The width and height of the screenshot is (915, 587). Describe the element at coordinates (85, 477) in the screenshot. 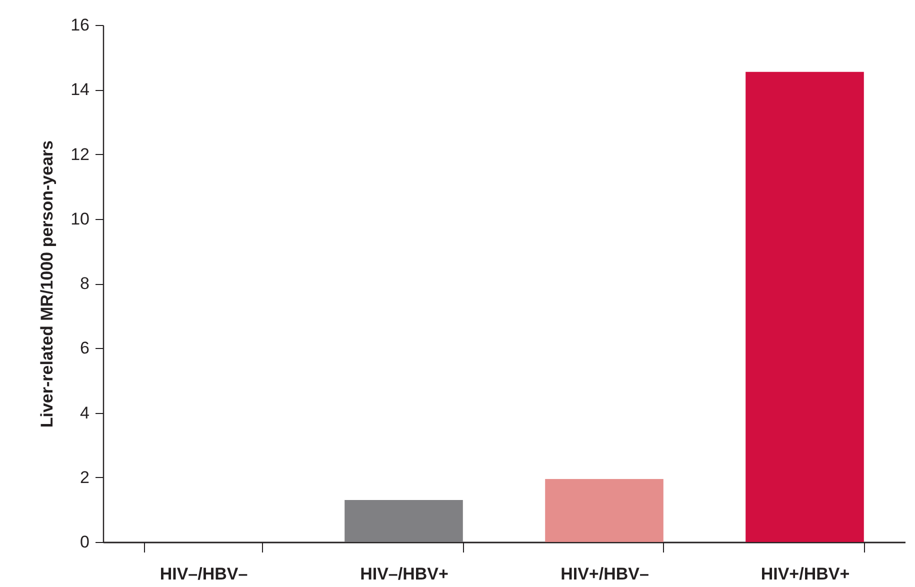

I see `y-tick-label: 2` at that location.